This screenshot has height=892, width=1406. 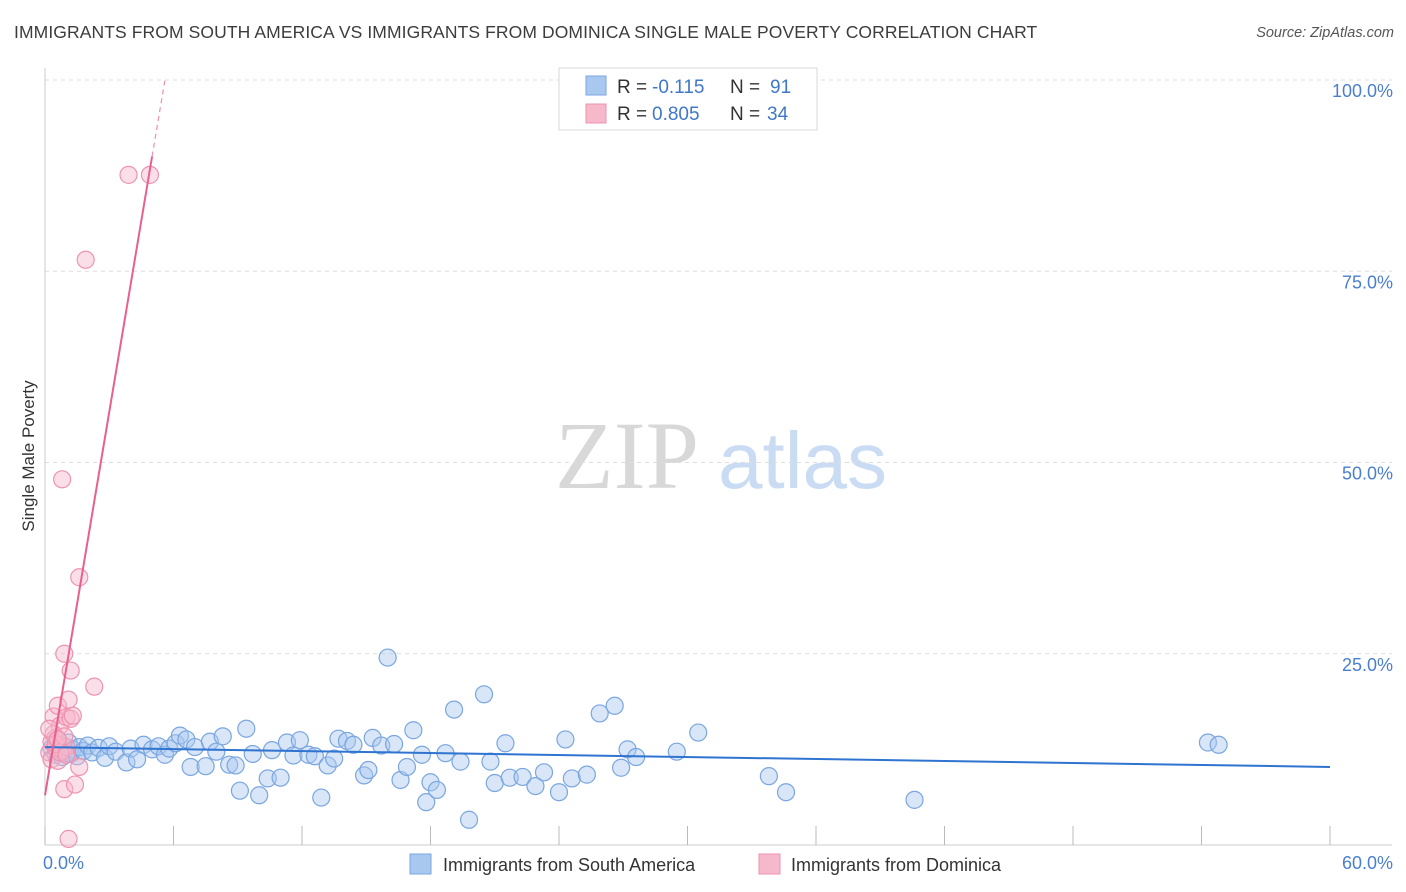 What do you see at coordinates (1367, 665) in the screenshot?
I see `y-tick-label: 25.0%` at bounding box center [1367, 665].